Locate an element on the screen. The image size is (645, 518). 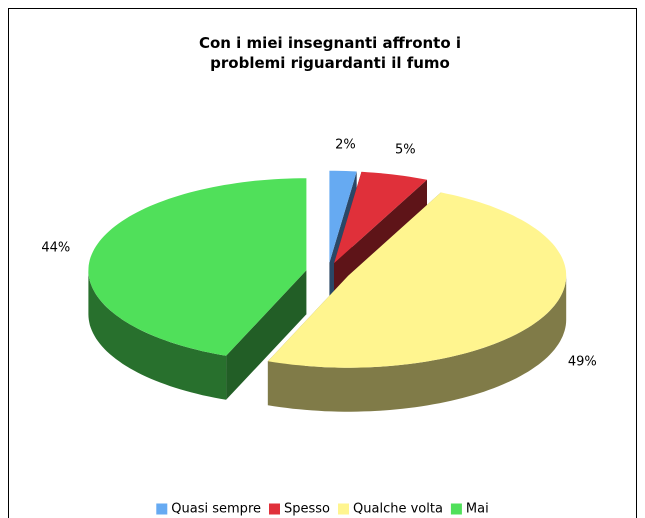
data-label: 2% is located at coordinates (345, 145).